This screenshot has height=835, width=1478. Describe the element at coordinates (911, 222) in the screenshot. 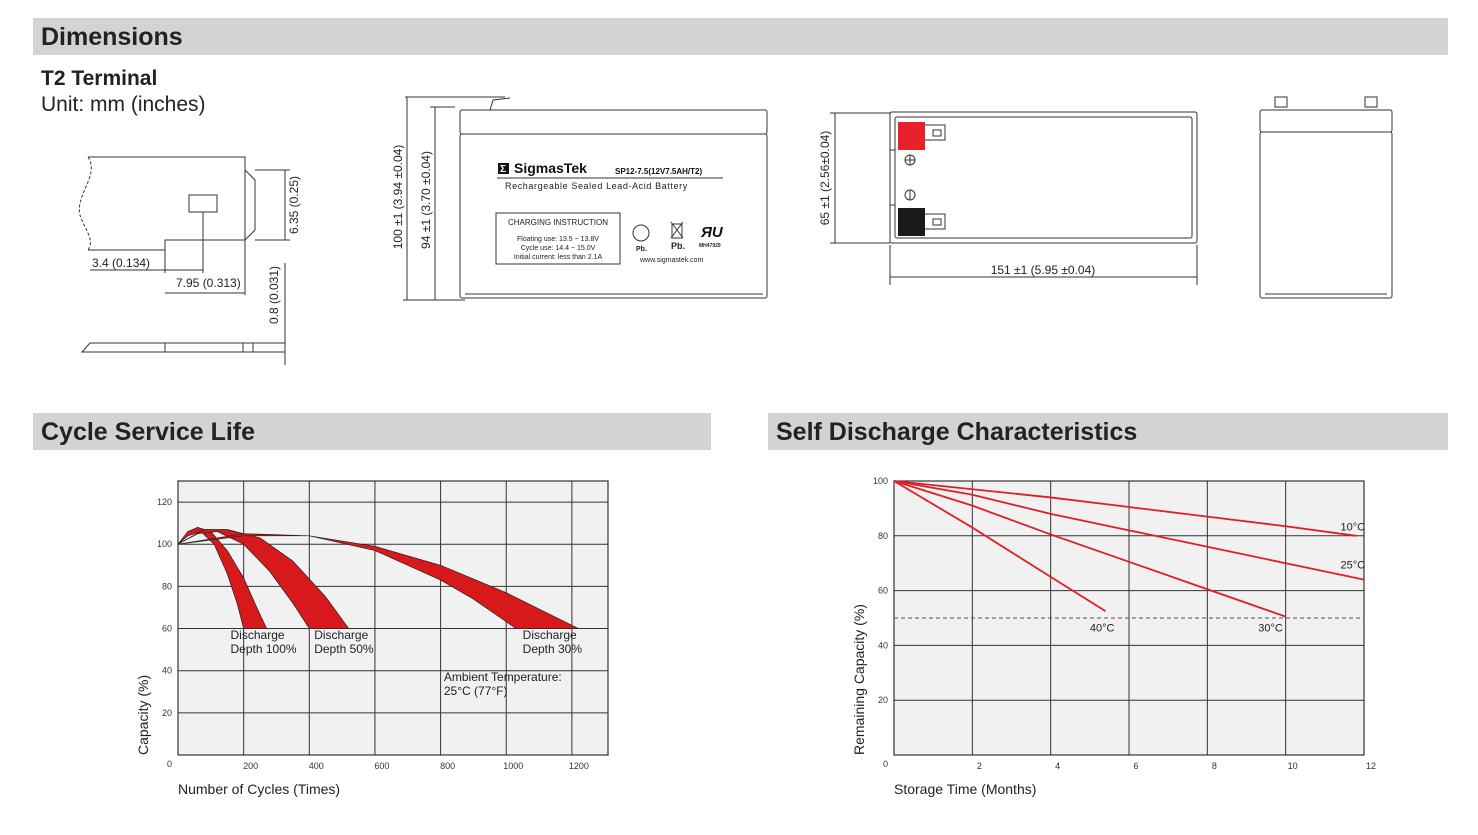

I see `negative-terminal` at that location.